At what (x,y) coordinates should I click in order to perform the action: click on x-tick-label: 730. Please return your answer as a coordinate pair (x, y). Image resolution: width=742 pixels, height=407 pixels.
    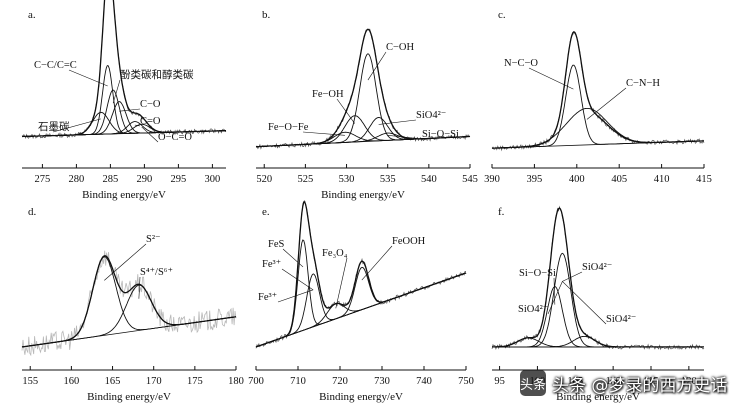
    Looking at the image, I should click on (382, 381).